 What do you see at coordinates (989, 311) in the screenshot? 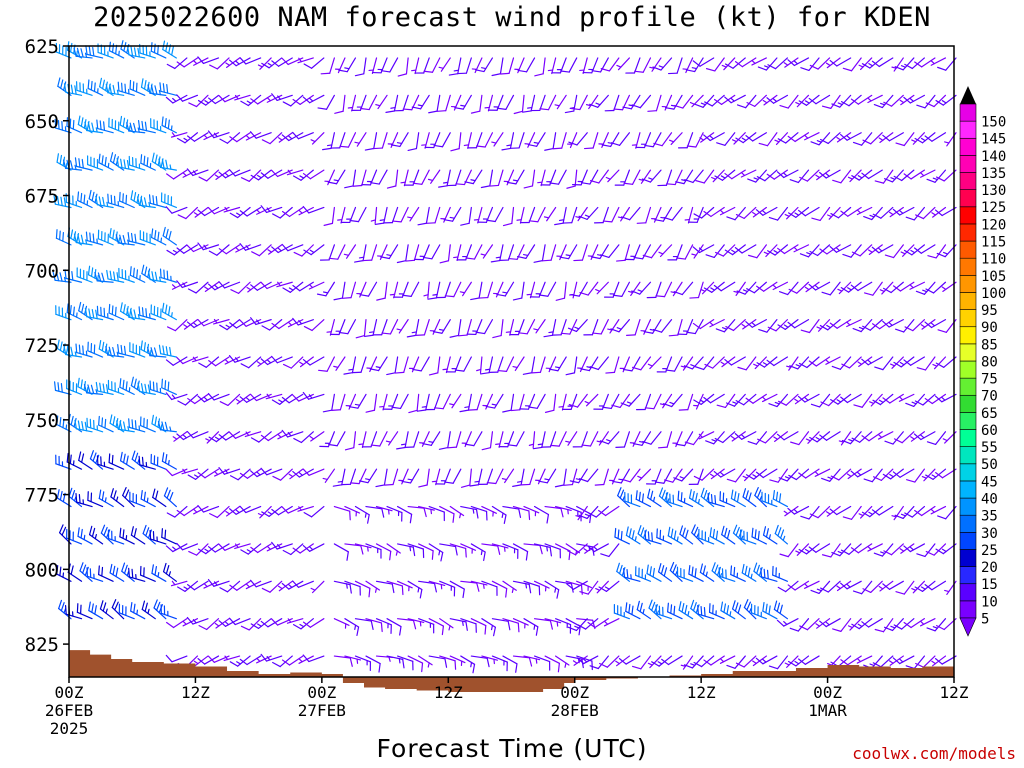
I see `colorbar-label: 95` at bounding box center [989, 311].